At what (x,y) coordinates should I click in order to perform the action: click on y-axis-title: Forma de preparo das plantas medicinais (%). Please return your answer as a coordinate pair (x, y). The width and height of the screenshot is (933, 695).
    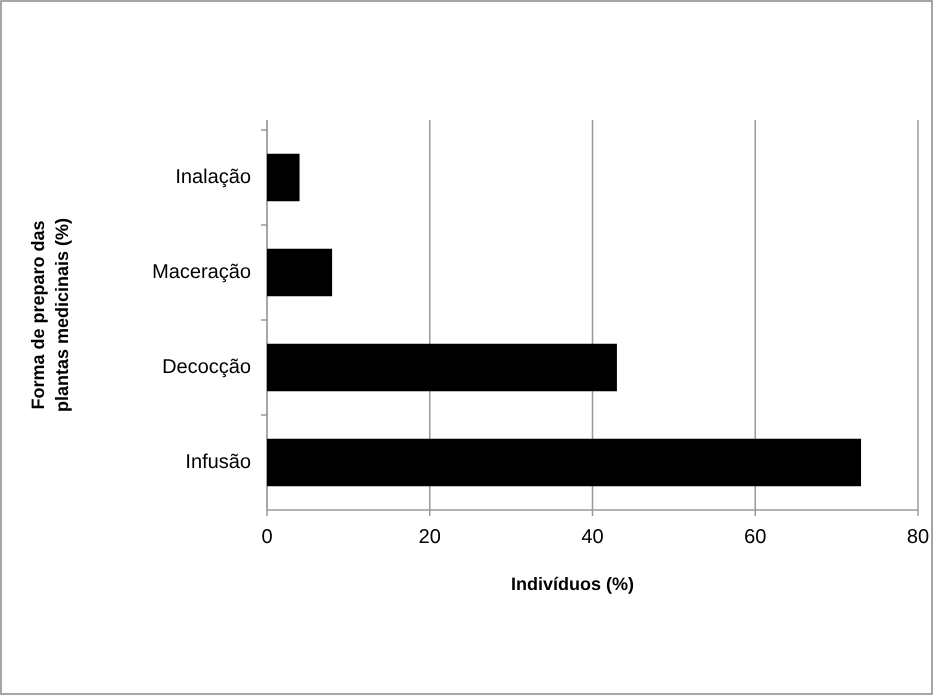
    Looking at the image, I should click on (50, 315).